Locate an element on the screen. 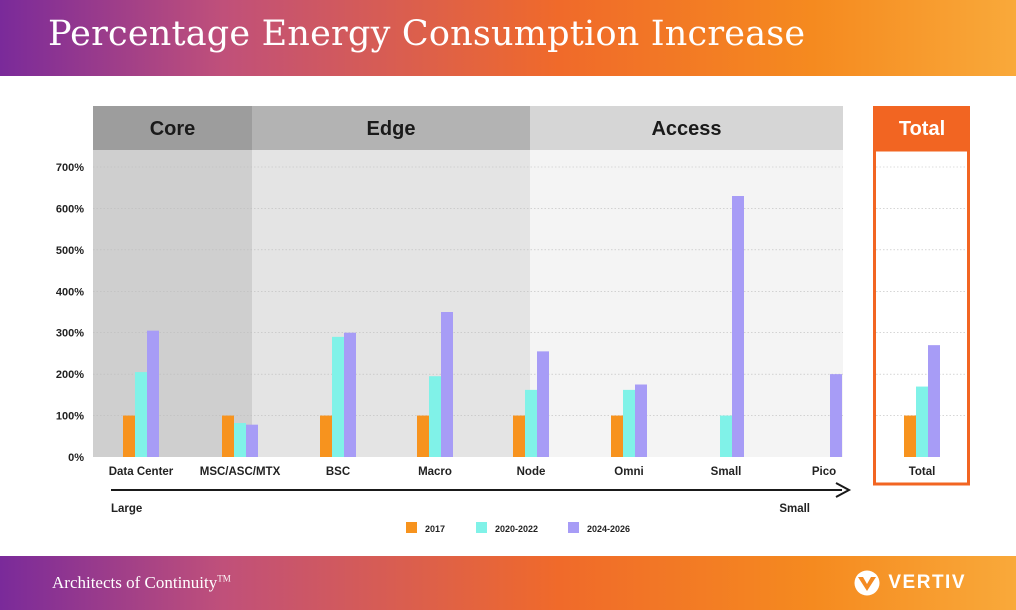  arrow-end-label: Small is located at coordinates (794, 509).